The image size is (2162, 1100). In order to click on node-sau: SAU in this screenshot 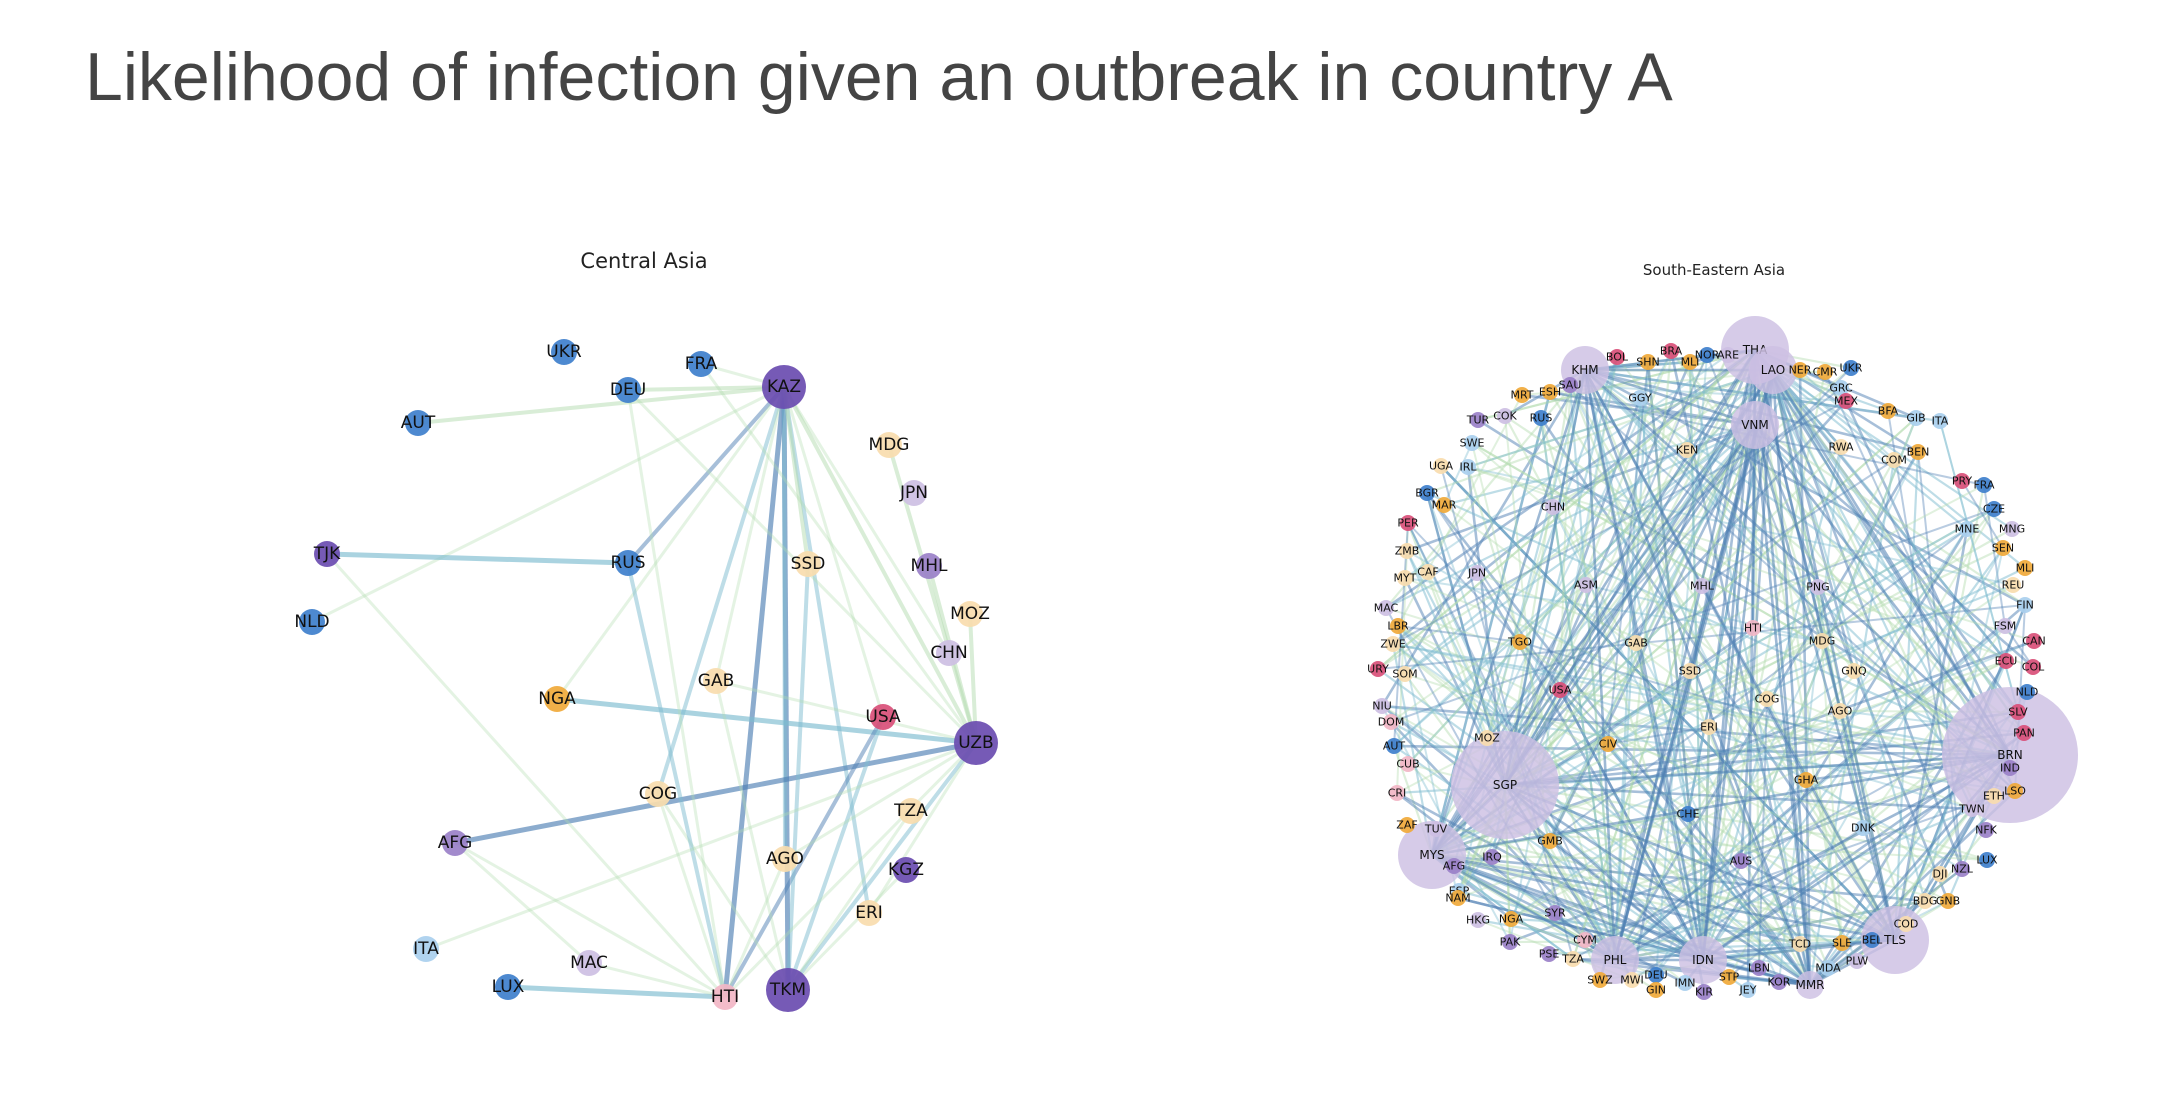, I will do `click(1570, 385)`.